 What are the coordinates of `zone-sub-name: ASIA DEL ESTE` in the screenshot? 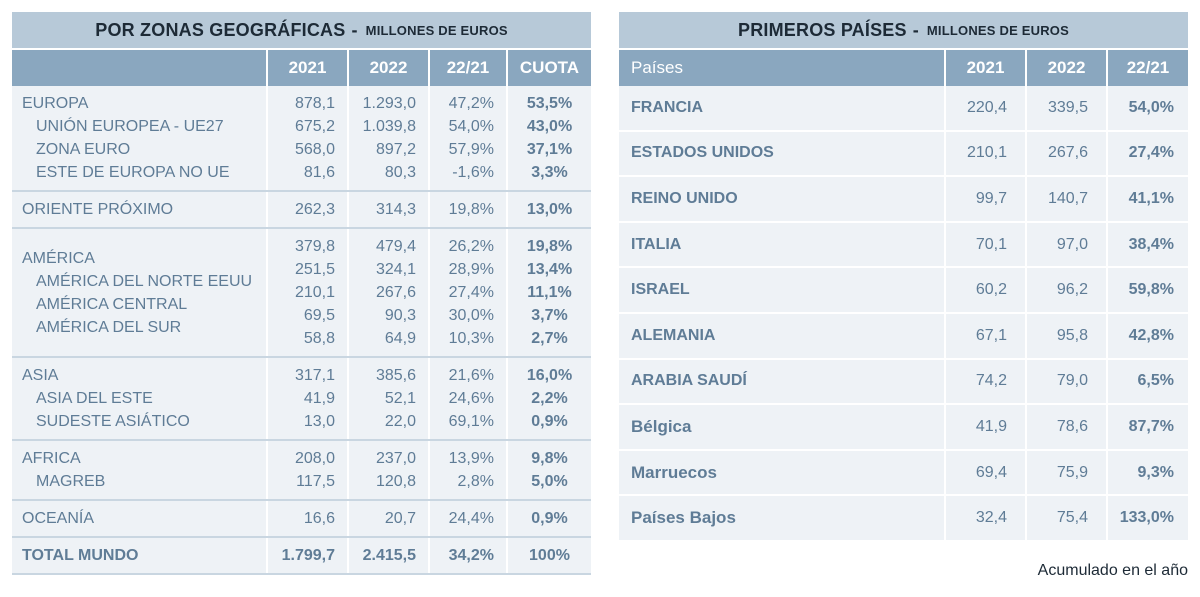 It's located at (94, 398).